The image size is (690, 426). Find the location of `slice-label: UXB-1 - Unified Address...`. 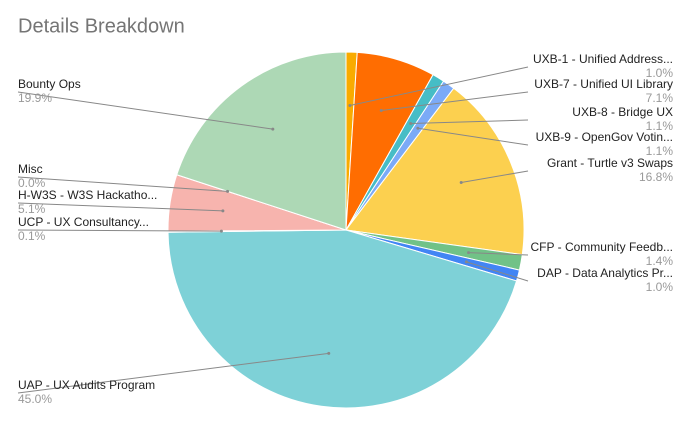

slice-label: UXB-1 - Unified Address... is located at coordinates (603, 59).